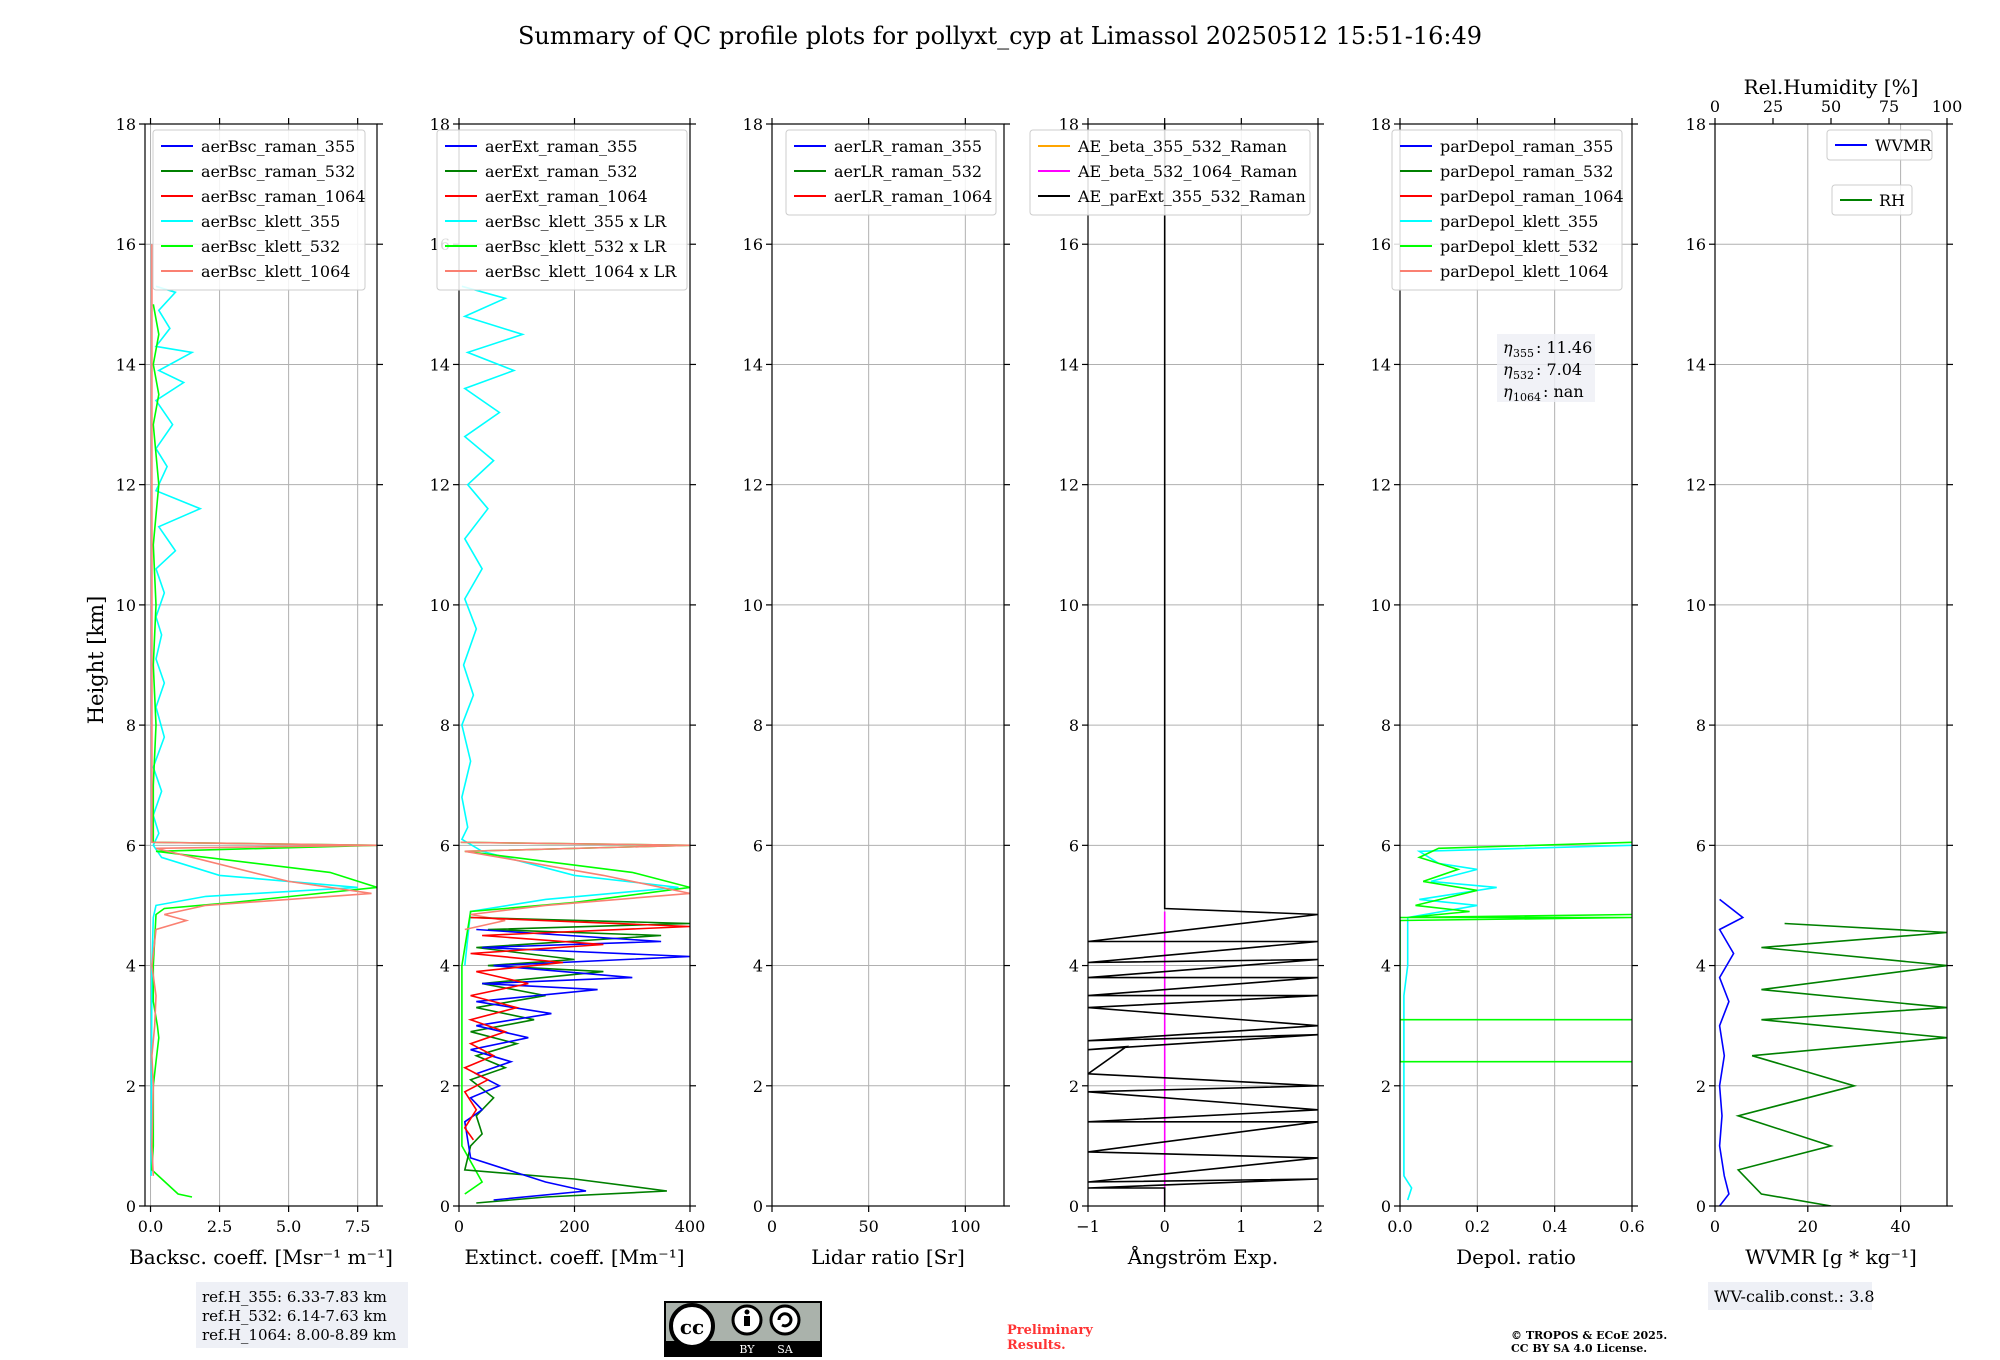  Describe the element at coordinates (96, 660) in the screenshot. I see `y-axis-label: Height [km]` at that location.